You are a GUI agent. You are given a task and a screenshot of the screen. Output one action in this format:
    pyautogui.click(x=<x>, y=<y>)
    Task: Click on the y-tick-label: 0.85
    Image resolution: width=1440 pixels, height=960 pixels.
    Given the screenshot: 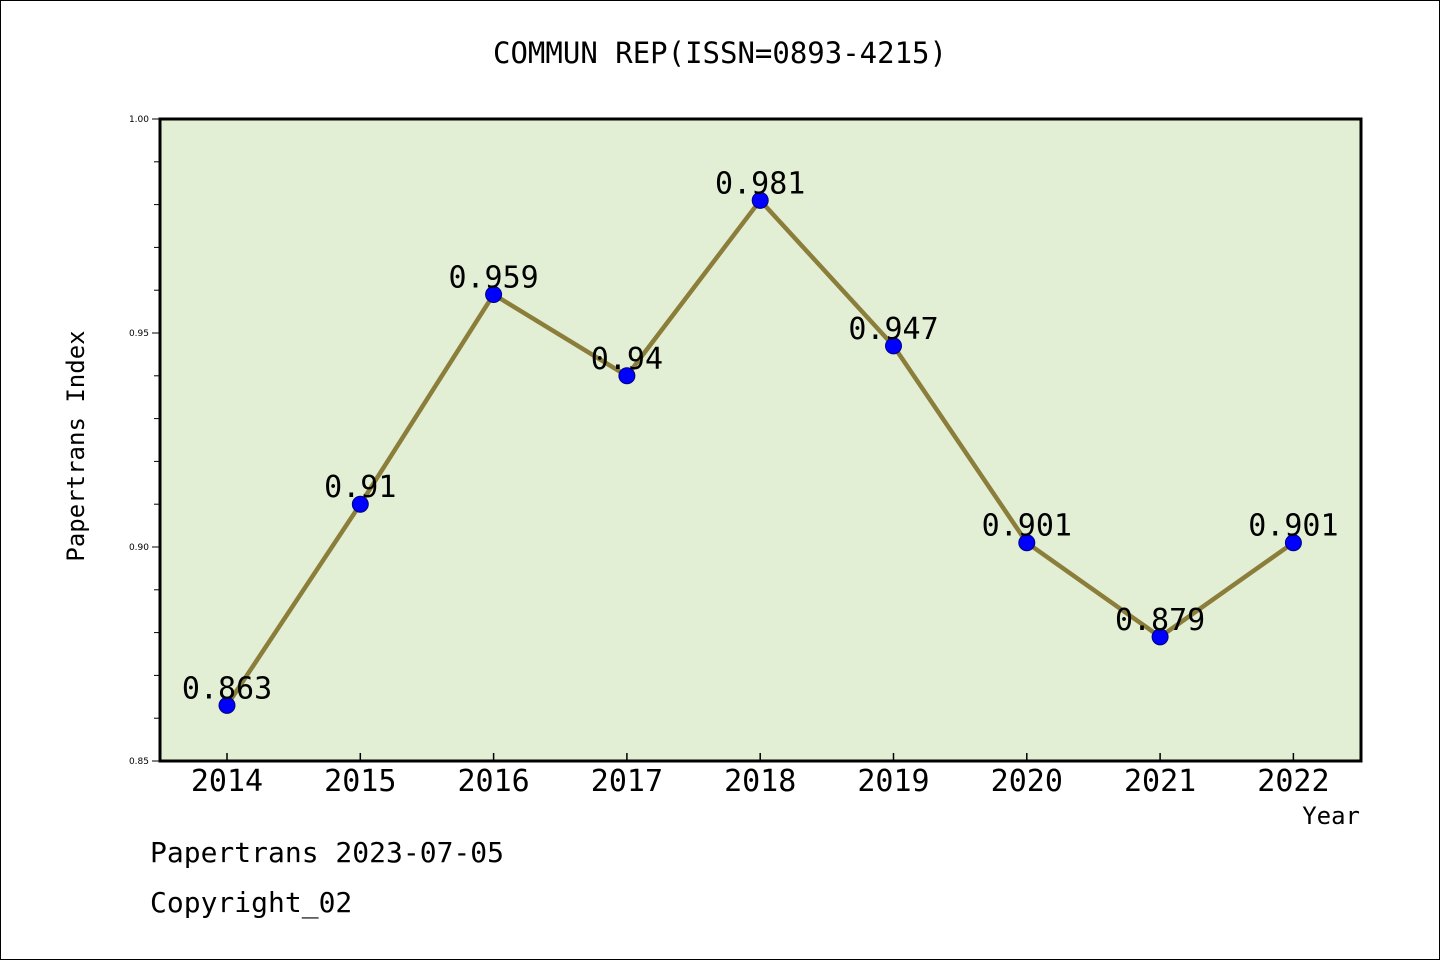 What is the action you would take?
    pyautogui.click(x=139, y=762)
    